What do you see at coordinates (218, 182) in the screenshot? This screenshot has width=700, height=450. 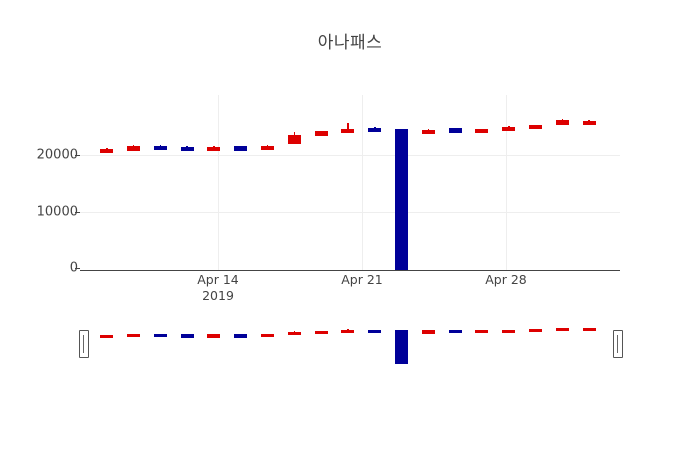 I see `gridline-x-apr14` at bounding box center [218, 182].